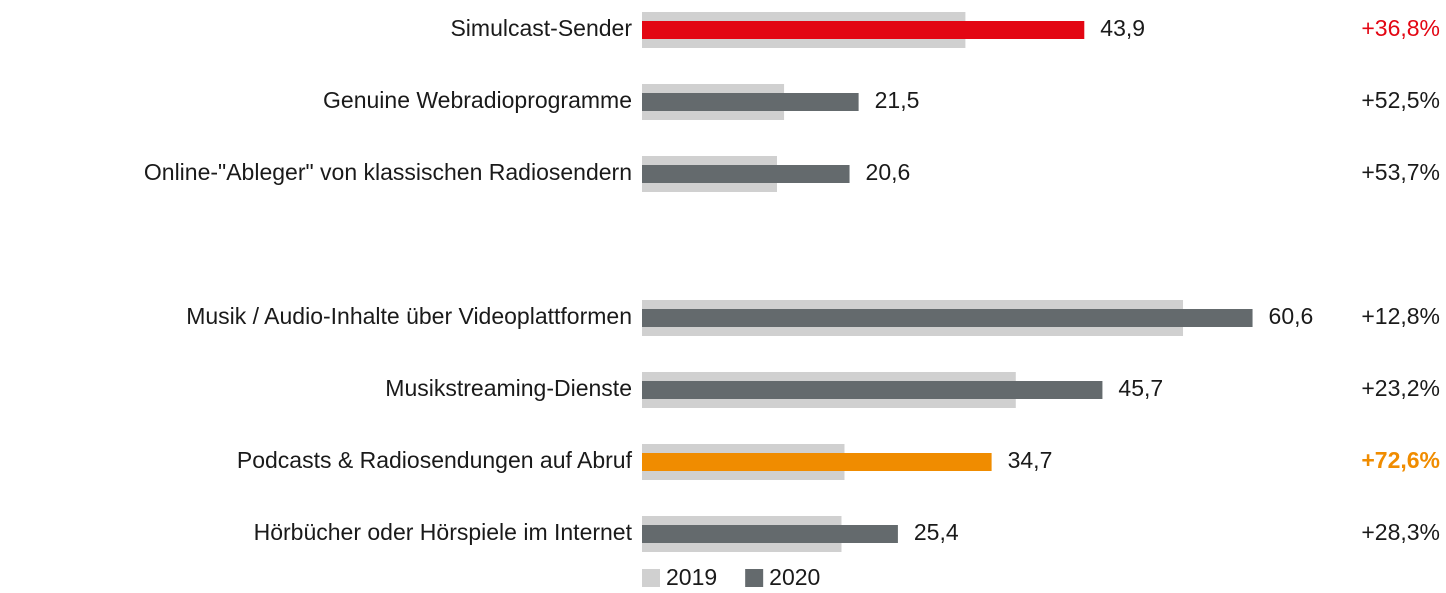 The image size is (1446, 593). Describe the element at coordinates (1122, 28) in the screenshot. I see `value-label: 43,9` at that location.